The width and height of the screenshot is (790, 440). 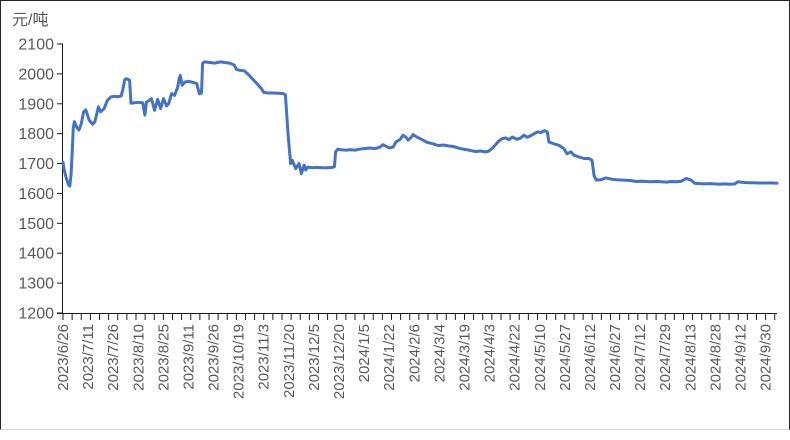 I want to click on x-tick-label: 2024/4/22, so click(x=515, y=357).